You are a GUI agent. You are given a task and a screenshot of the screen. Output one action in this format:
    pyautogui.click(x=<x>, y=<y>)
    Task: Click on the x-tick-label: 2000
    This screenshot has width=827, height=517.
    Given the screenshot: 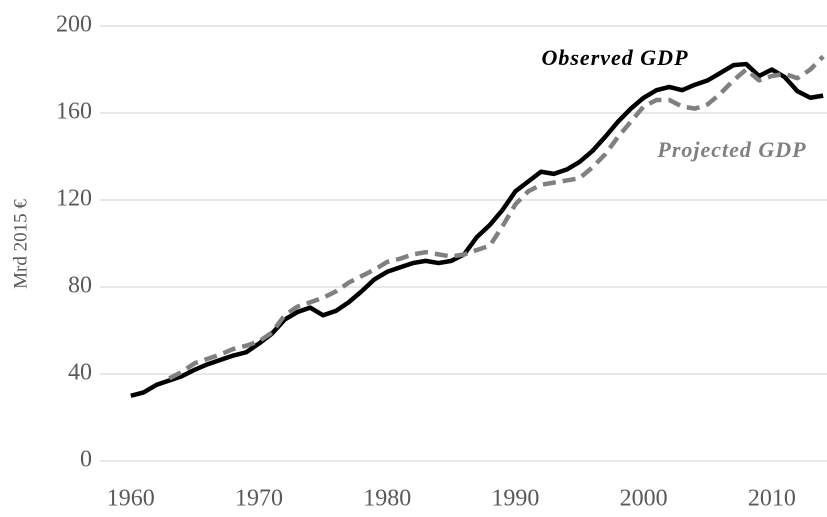 What is the action you would take?
    pyautogui.click(x=644, y=499)
    